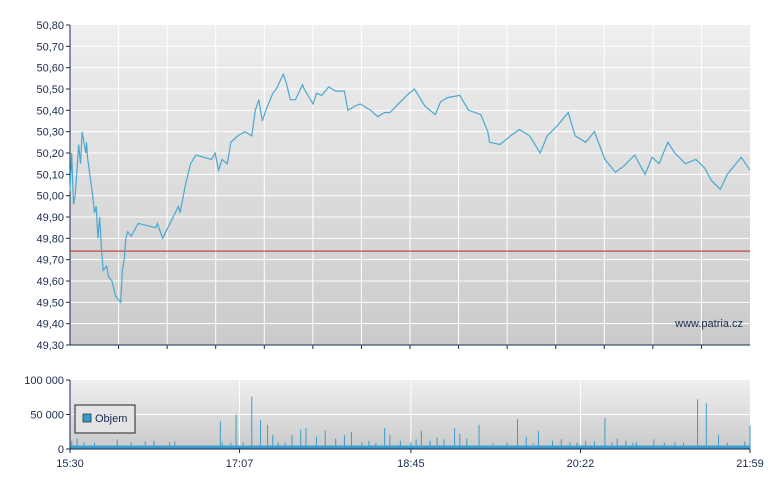 This screenshot has width=780, height=490. What do you see at coordinates (47, 416) in the screenshot?
I see `volume-y-tick-label: 50 000` at bounding box center [47, 416].